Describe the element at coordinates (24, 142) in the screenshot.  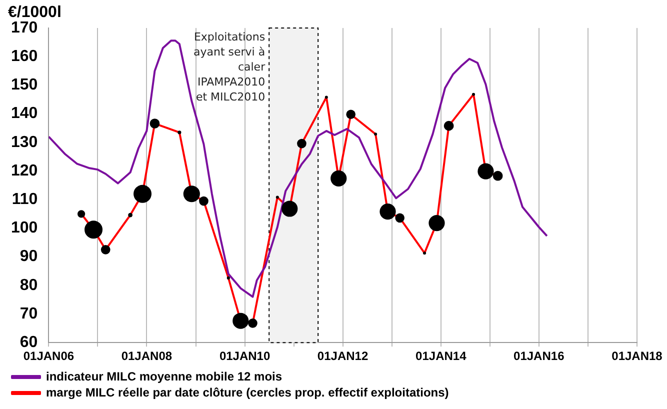
I see `y-tick-label: 130` at that location.